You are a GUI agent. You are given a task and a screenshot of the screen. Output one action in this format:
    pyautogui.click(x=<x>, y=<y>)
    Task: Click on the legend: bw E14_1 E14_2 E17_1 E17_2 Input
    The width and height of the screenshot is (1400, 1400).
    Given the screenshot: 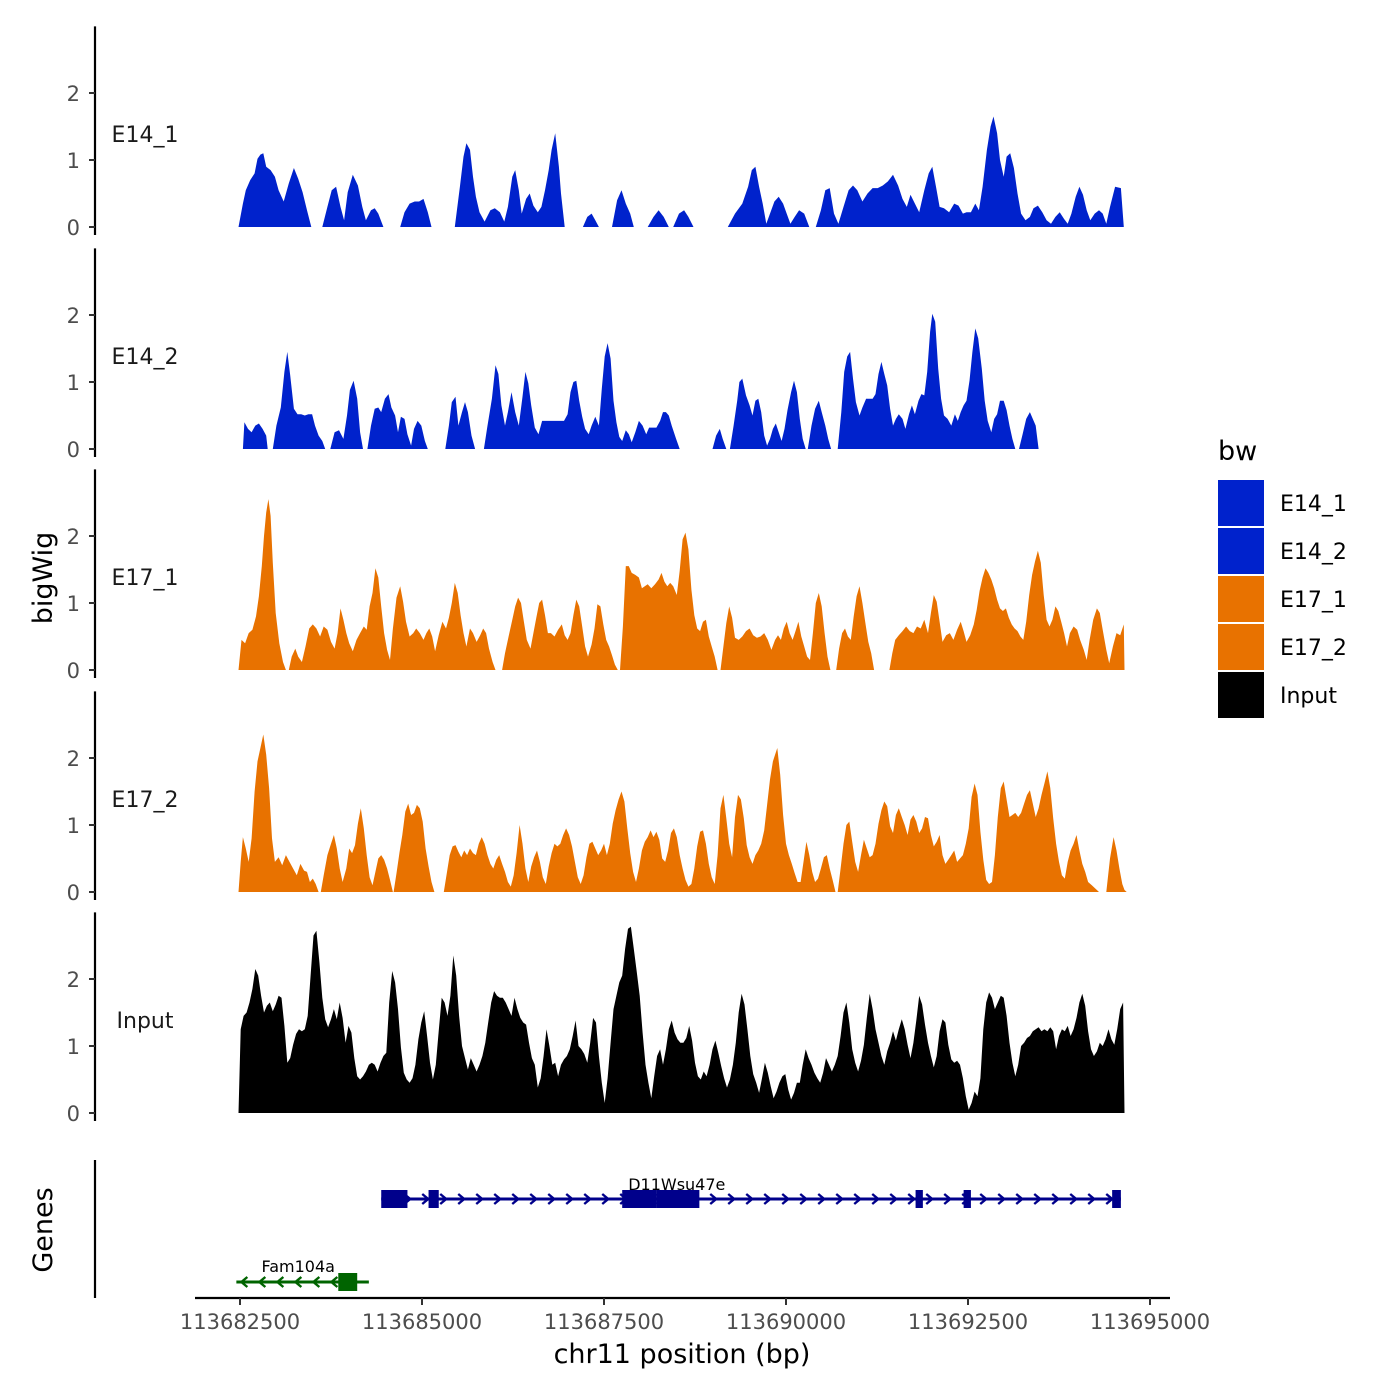 What is the action you would take?
    pyautogui.click(x=1282, y=577)
    